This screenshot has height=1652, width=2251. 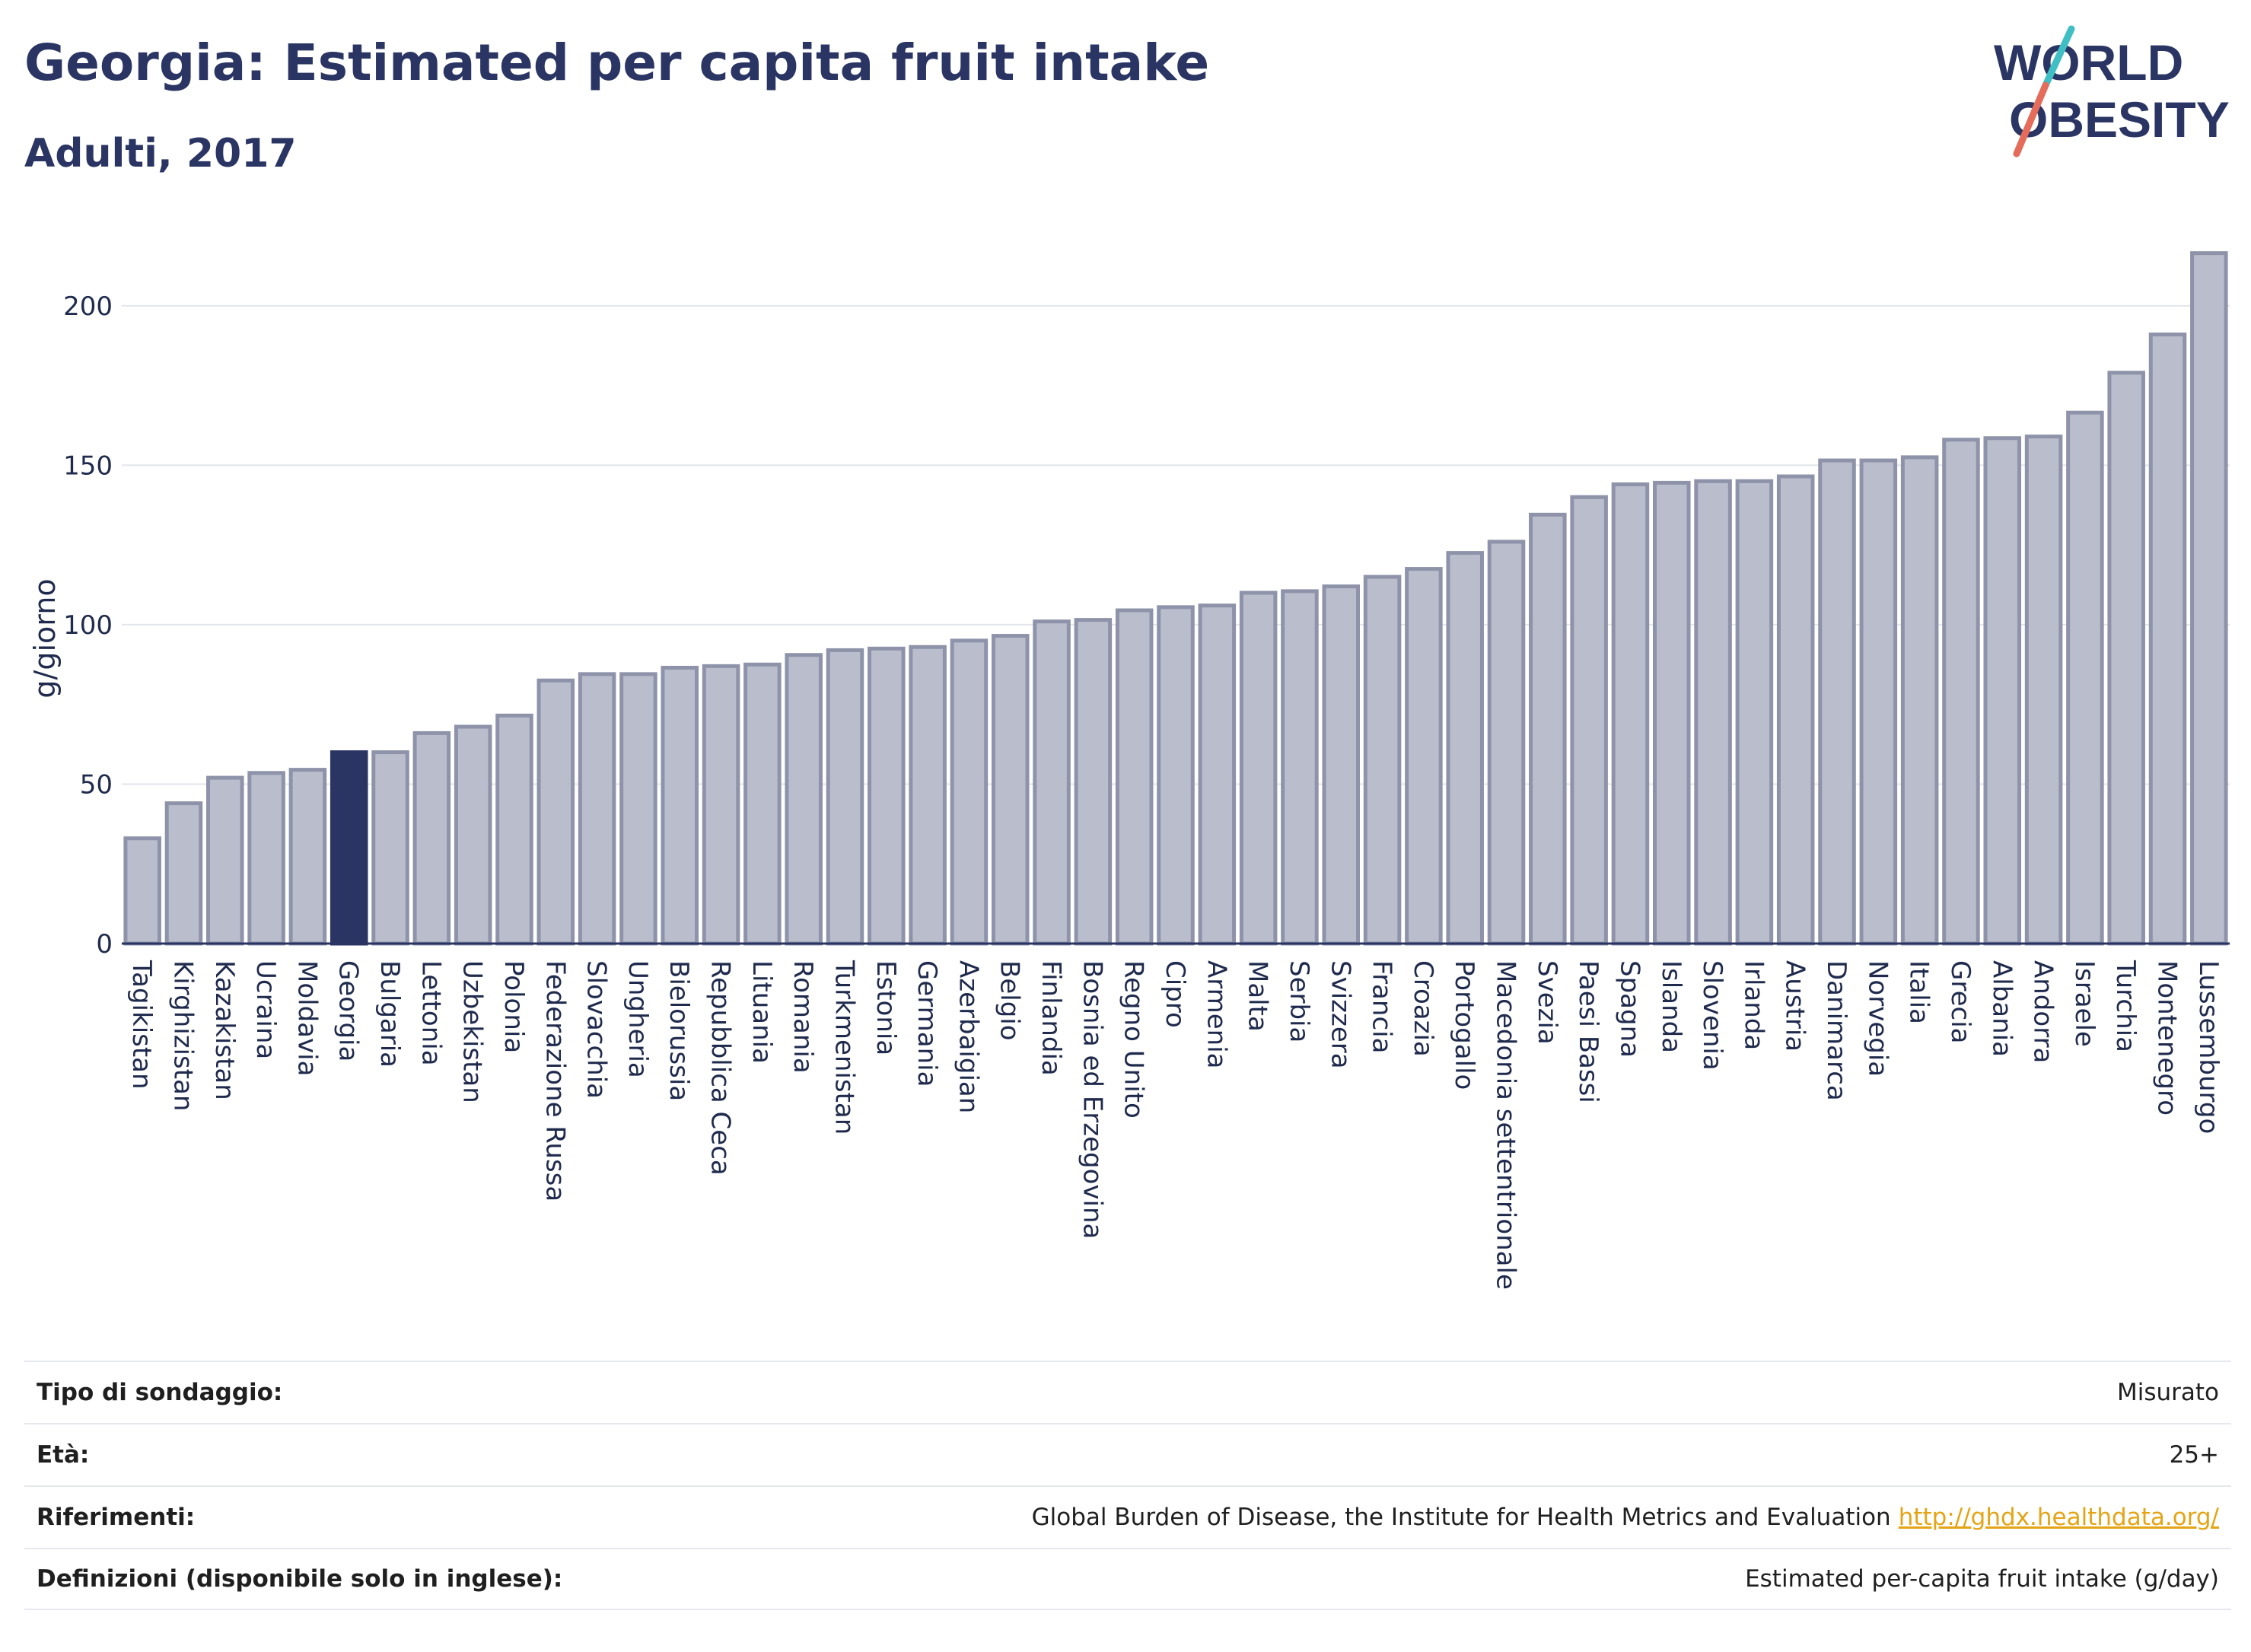 I want to click on bar-georgia, so click(x=349, y=848).